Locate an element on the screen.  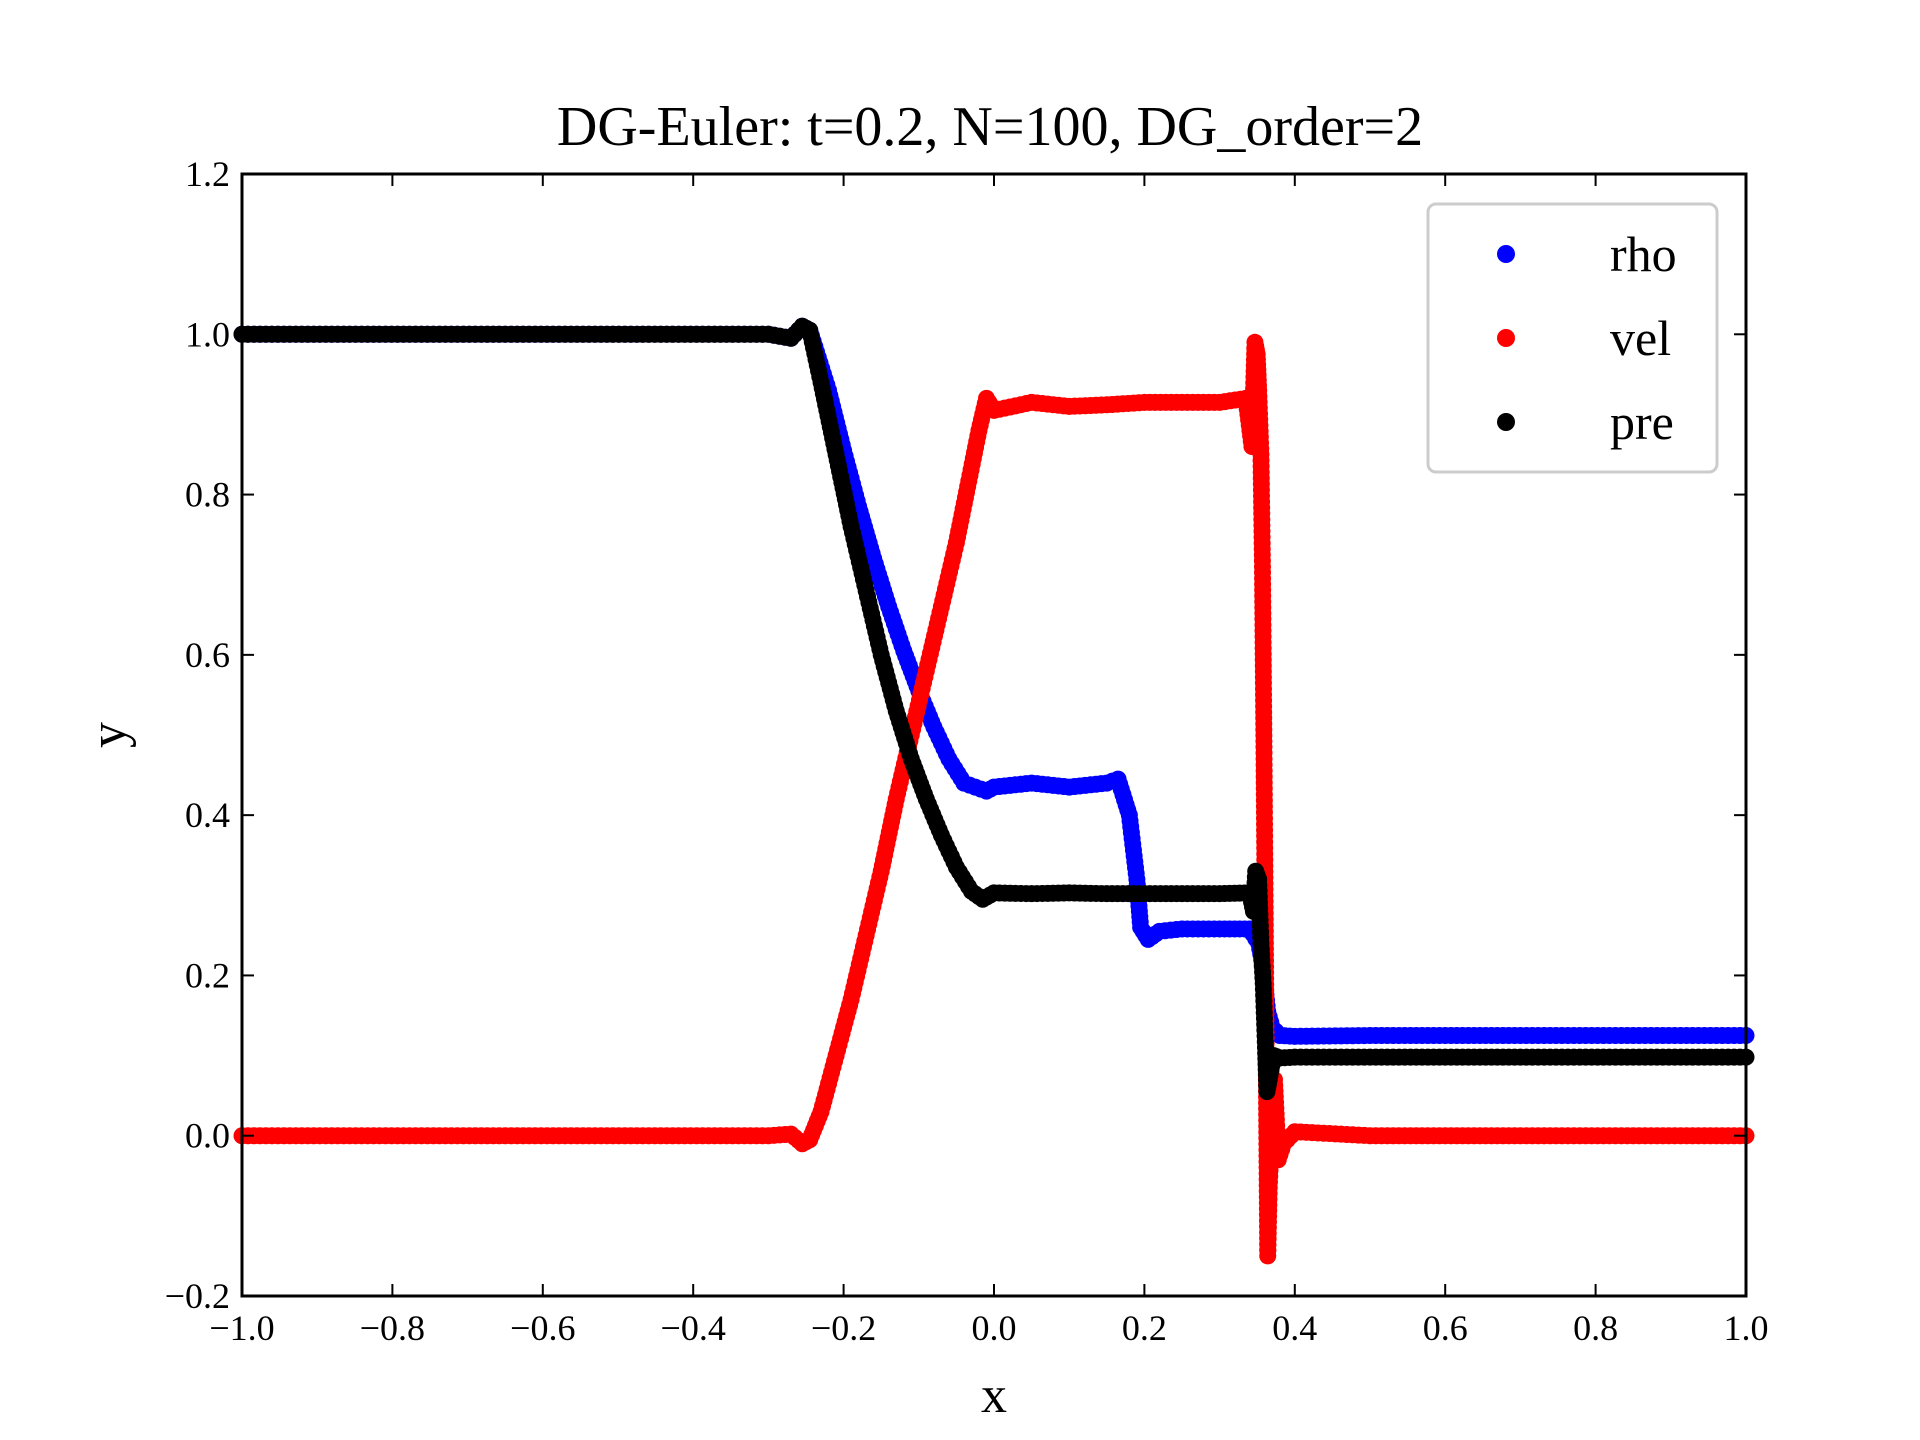
x-tick-label: 0.4 is located at coordinates (1294, 1328).